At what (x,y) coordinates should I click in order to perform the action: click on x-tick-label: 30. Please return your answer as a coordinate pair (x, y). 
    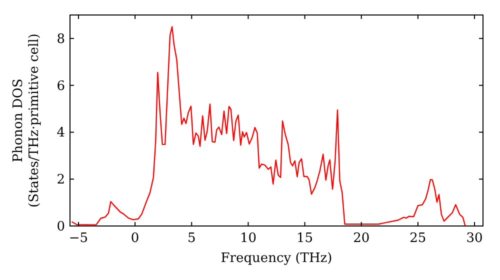
    Looking at the image, I should click on (474, 238).